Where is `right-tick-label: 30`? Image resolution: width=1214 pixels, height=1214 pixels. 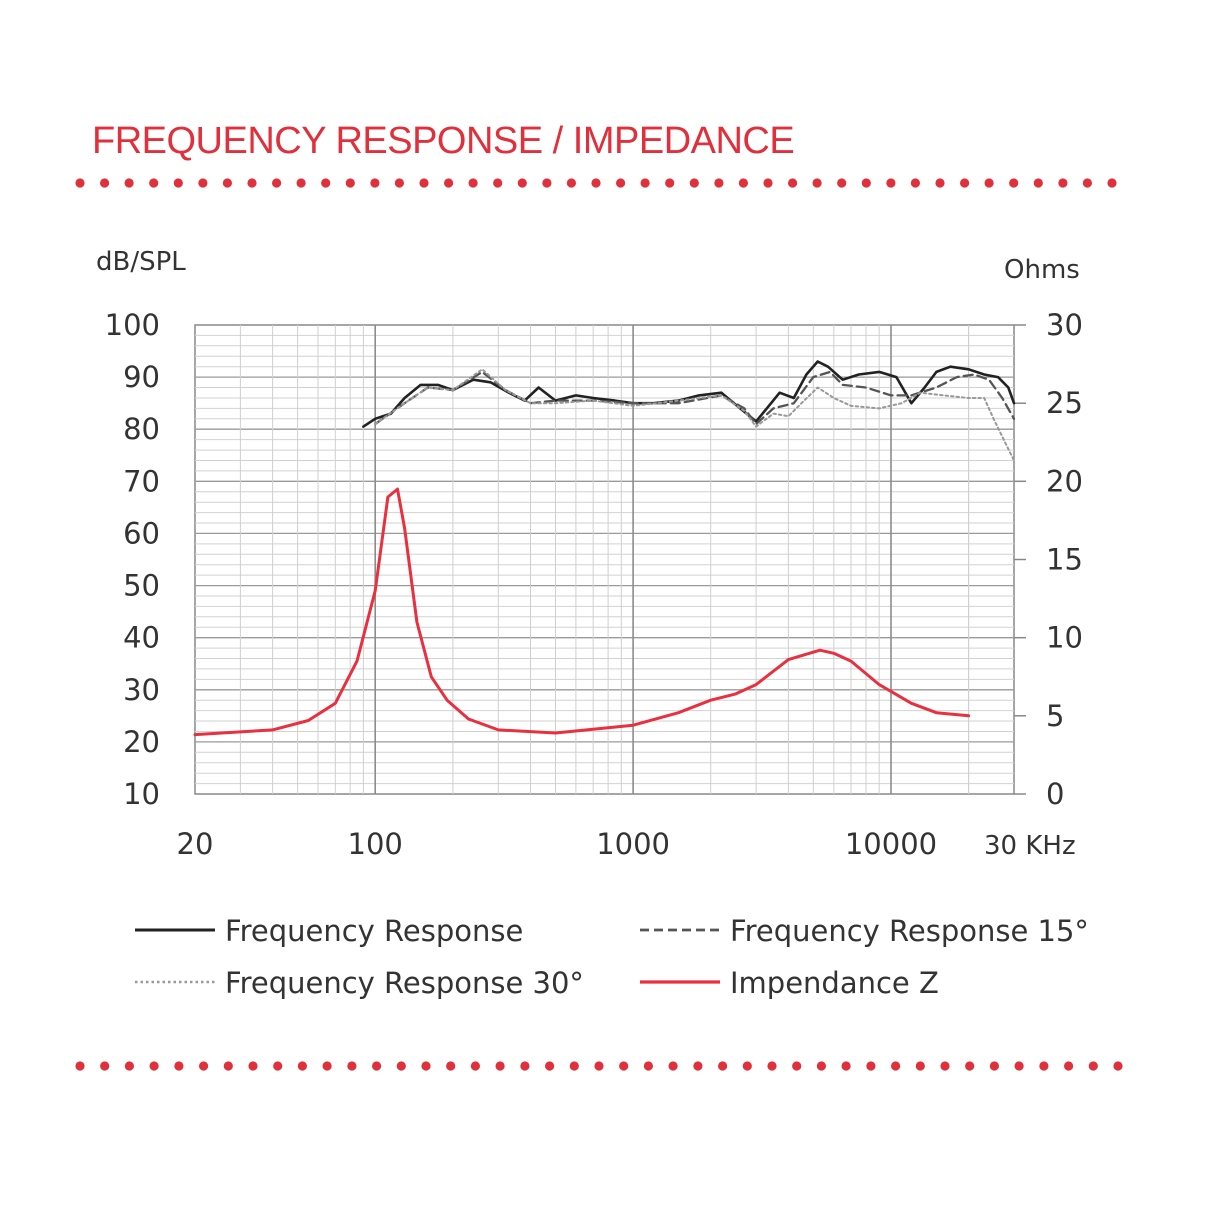
right-tick-label: 30 is located at coordinates (1064, 325).